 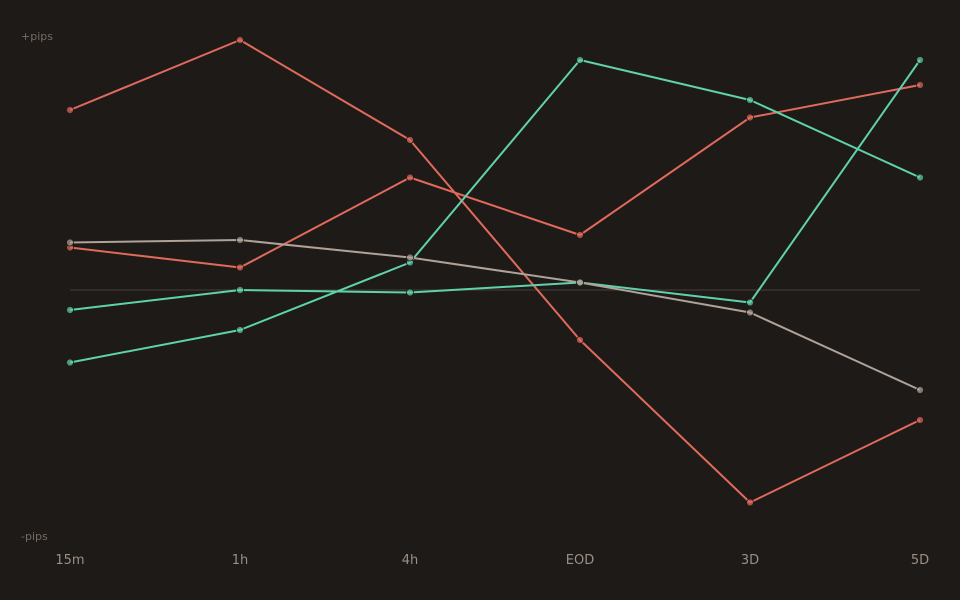 What do you see at coordinates (750, 560) in the screenshot?
I see `x-tick-label: 3D` at bounding box center [750, 560].